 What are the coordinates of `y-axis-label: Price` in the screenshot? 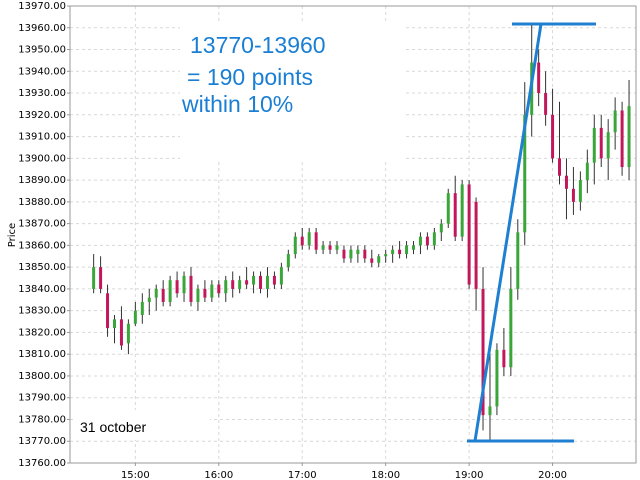 It's located at (12, 235).